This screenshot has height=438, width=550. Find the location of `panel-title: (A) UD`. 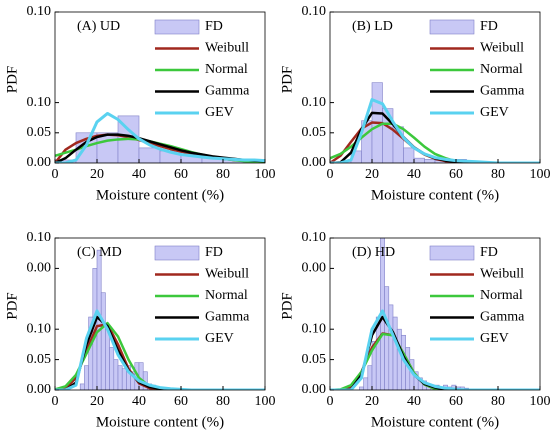

panel-title: (A) UD is located at coordinates (98, 26).